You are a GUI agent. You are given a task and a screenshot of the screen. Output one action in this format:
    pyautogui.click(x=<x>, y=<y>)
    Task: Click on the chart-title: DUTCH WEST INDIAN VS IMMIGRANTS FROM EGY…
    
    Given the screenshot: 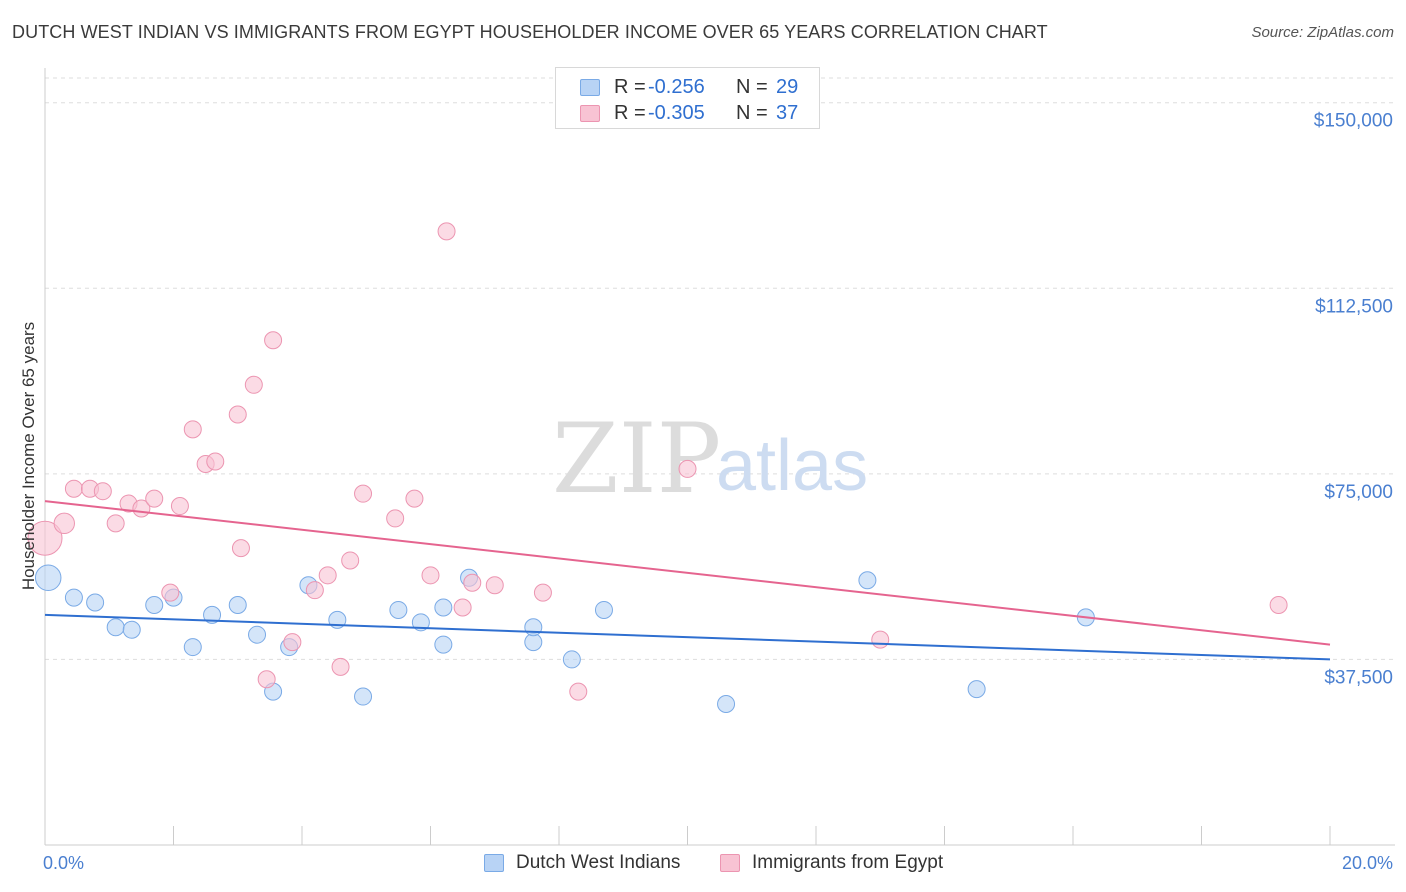 What is the action you would take?
    pyautogui.click(x=530, y=32)
    